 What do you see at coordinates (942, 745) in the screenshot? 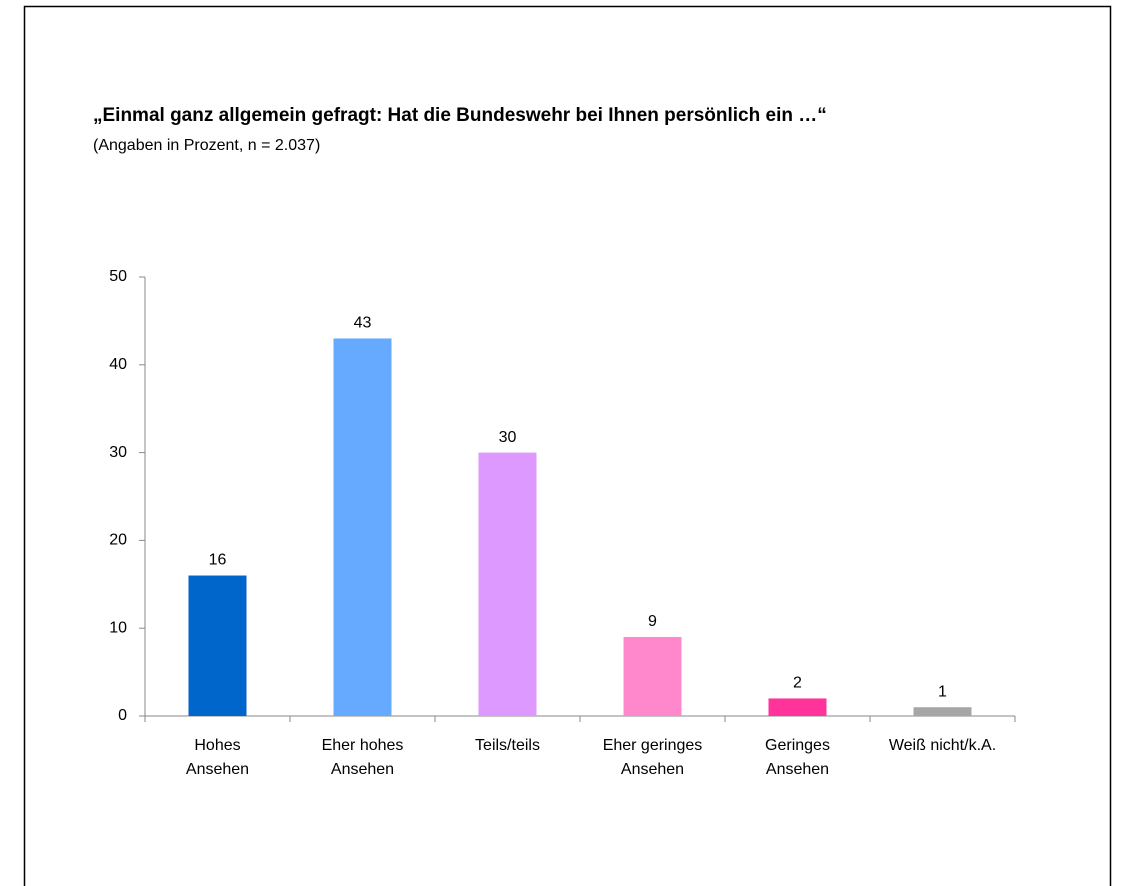
I see `x-tick-label: Weiß nicht/k.A.` at bounding box center [942, 745].